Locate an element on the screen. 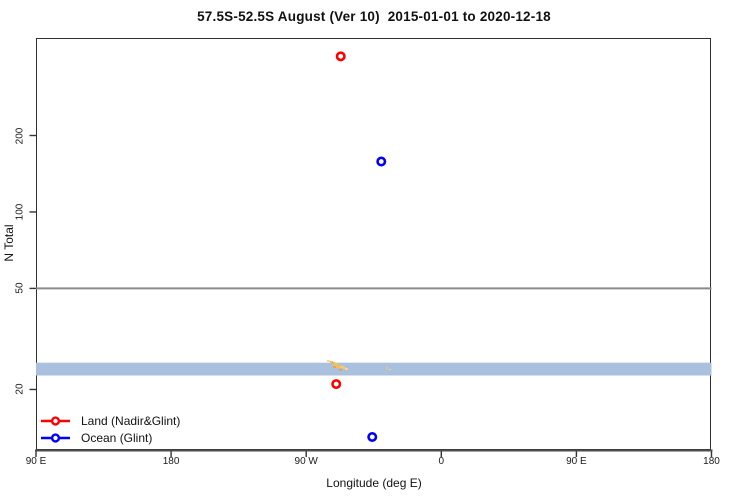  legend-item: Ocean (Glint) is located at coordinates (110, 437).